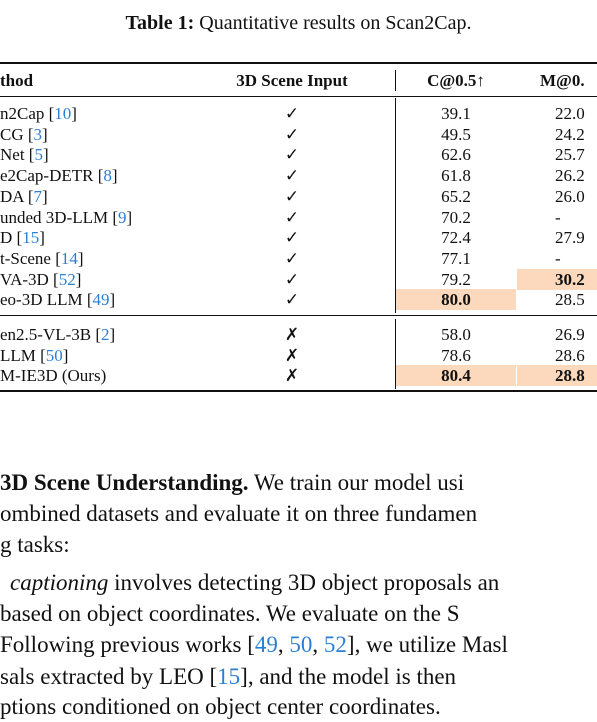 The width and height of the screenshot is (597, 722). I want to click on citation: 14, so click(69, 258).